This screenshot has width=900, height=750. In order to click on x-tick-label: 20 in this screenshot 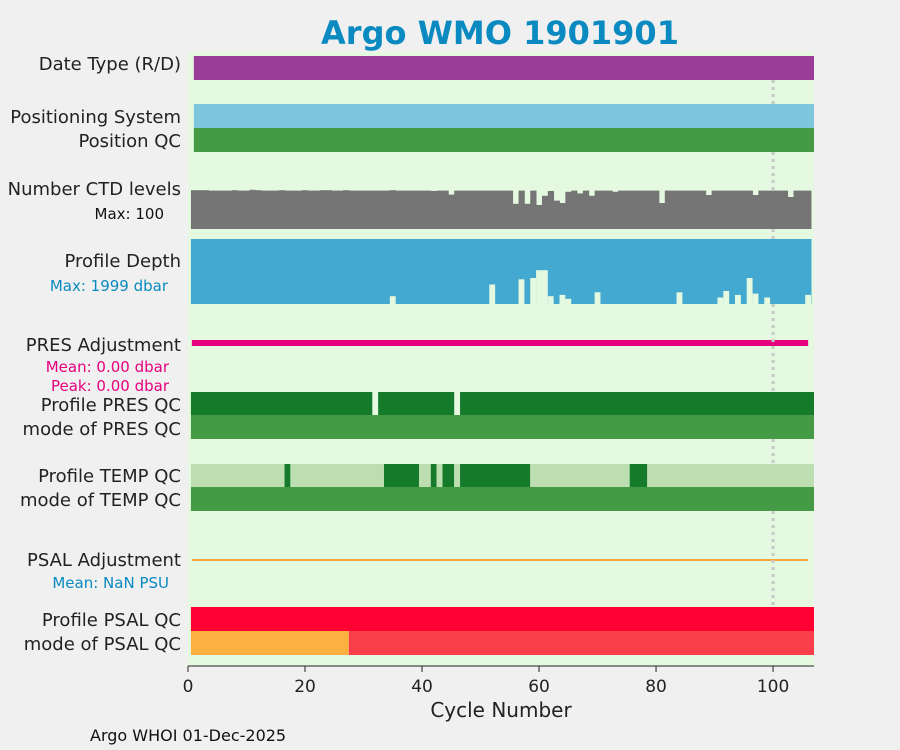, I will do `click(305, 687)`.